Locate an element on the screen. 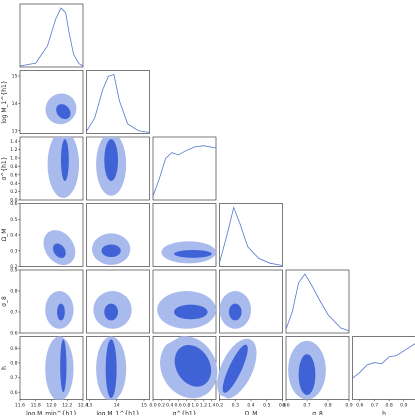 The image size is (415, 420). xtick-label-h: 0.7 is located at coordinates (374, 406).